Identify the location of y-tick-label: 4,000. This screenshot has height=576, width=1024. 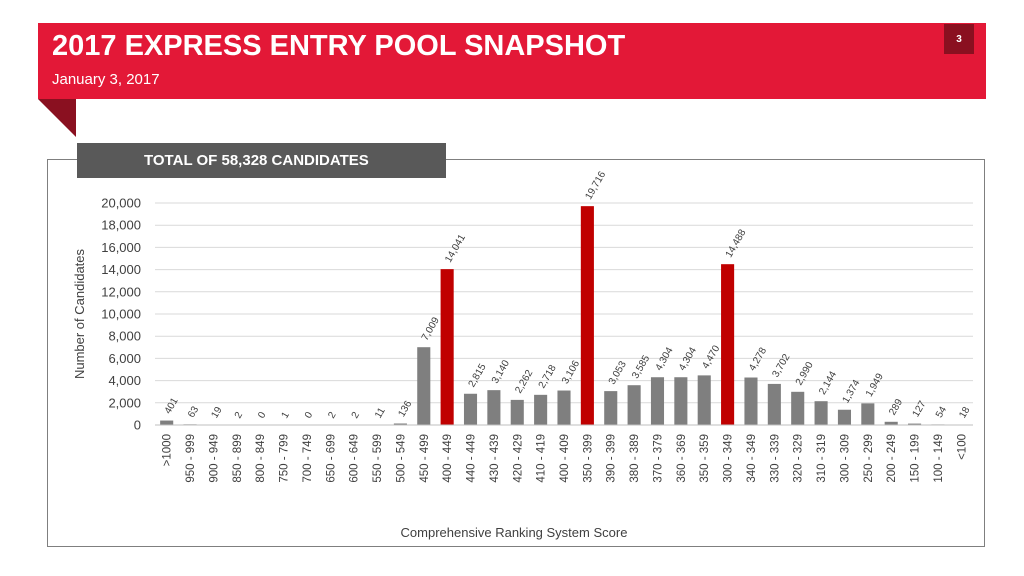
(124, 380).